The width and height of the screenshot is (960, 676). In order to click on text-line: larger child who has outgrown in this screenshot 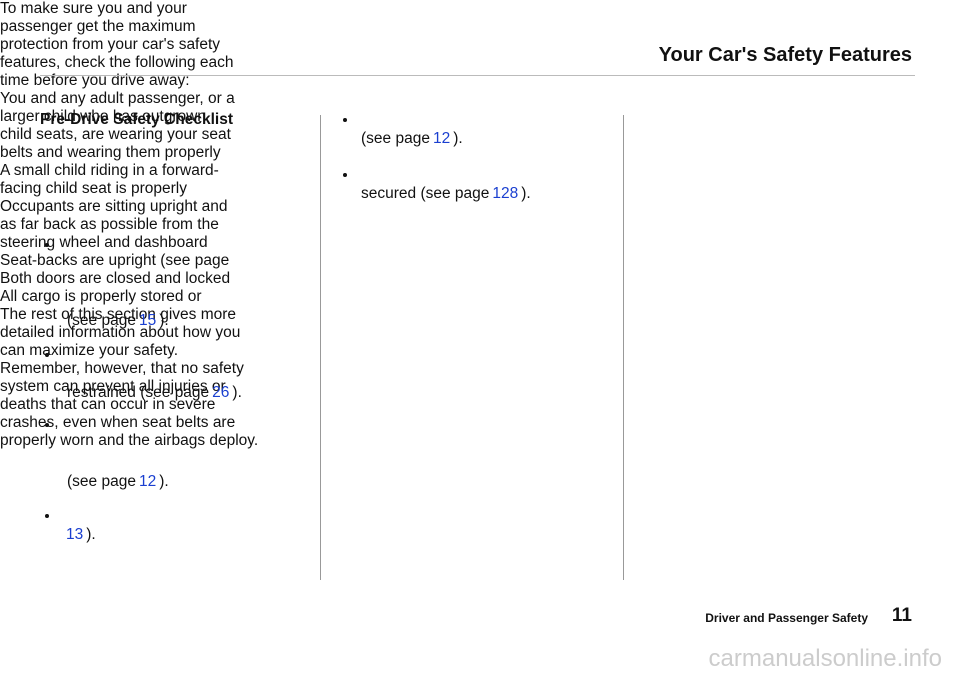, I will do `click(103, 116)`.